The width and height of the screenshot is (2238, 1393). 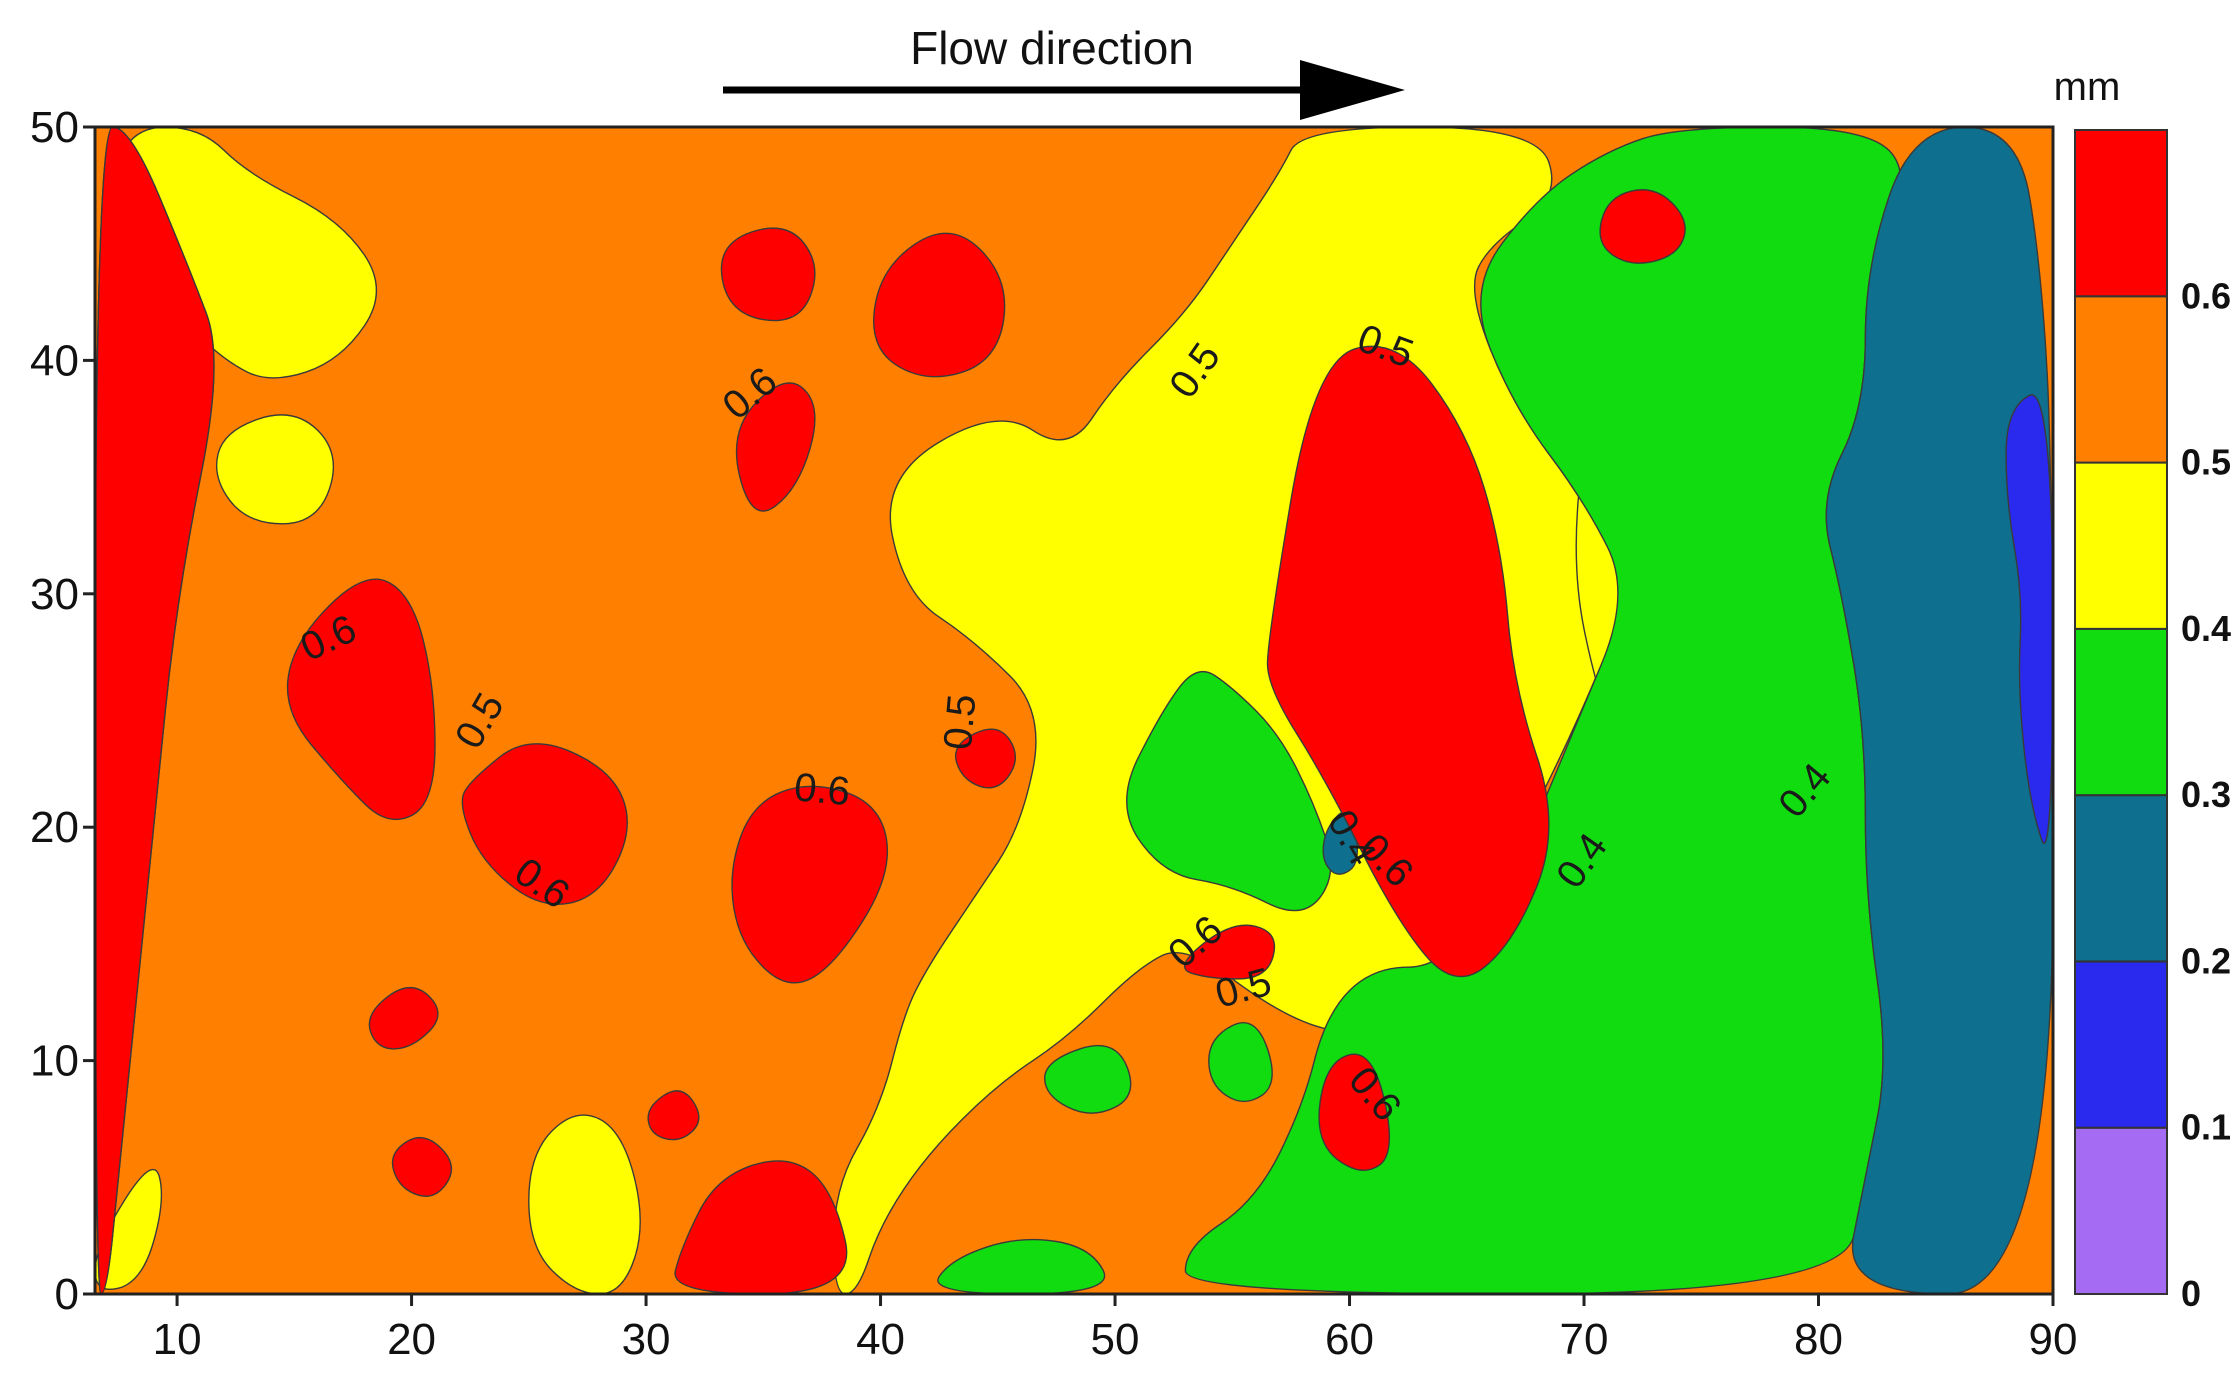 I want to click on colorbar-label: 0.1, so click(x=2206, y=1127).